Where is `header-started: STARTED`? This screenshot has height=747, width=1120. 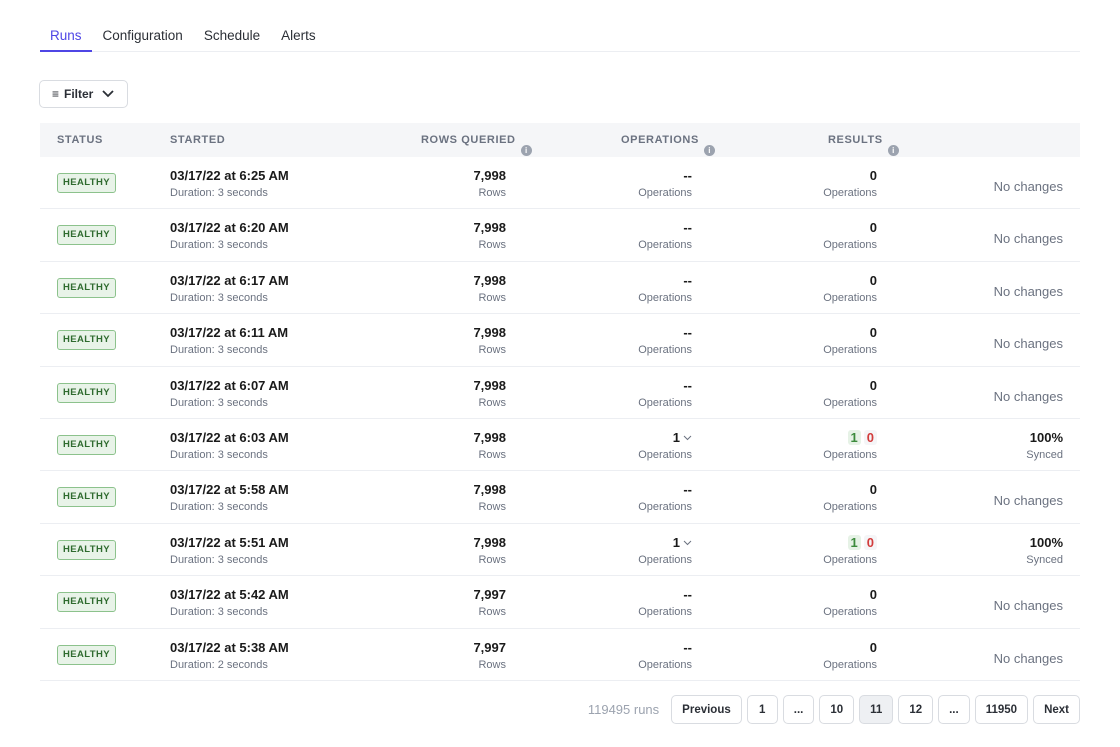
header-started: STARTED is located at coordinates (198, 140).